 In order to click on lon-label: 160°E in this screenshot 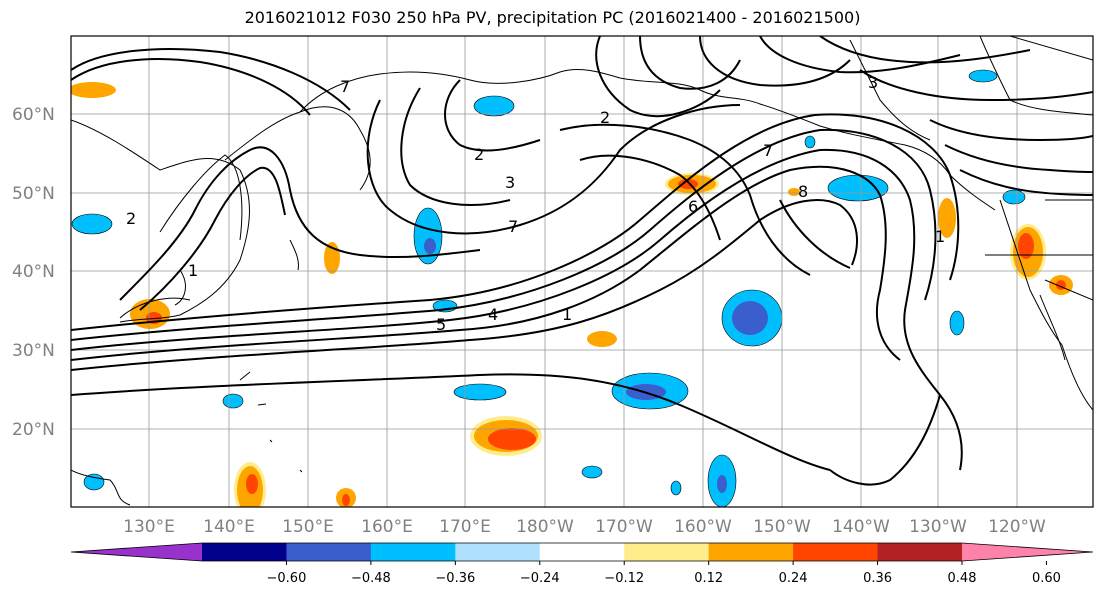, I will do `click(387, 527)`.